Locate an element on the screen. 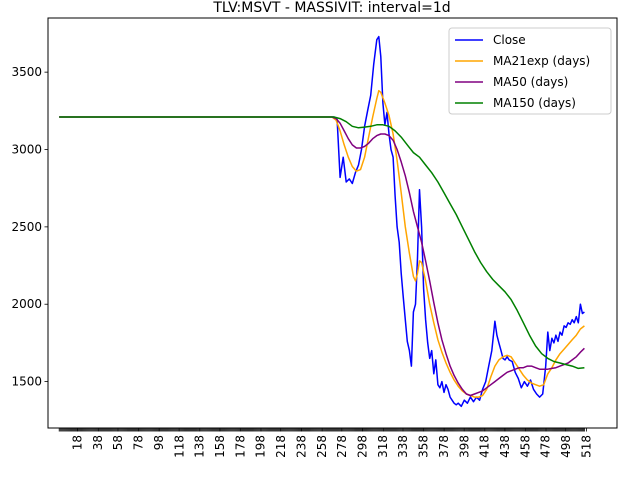  x-tick-label: 158 is located at coordinates (220, 446).